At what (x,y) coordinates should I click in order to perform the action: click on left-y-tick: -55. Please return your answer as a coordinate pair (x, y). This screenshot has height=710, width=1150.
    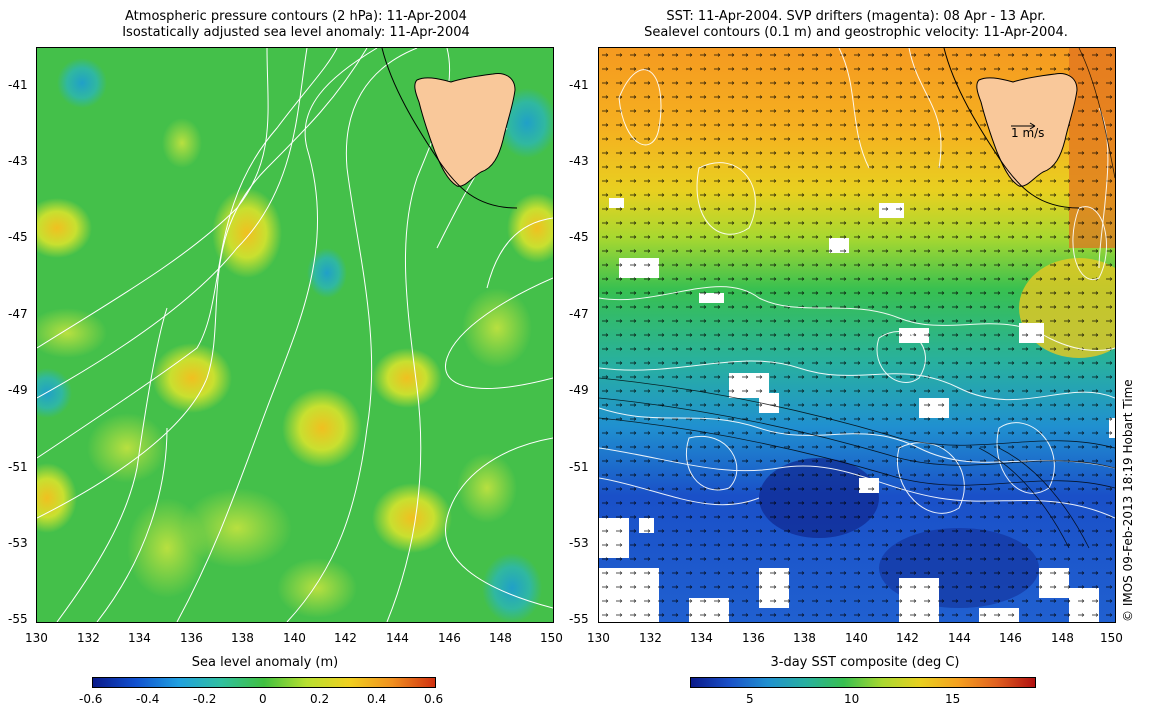
    Looking at the image, I should click on (18, 619).